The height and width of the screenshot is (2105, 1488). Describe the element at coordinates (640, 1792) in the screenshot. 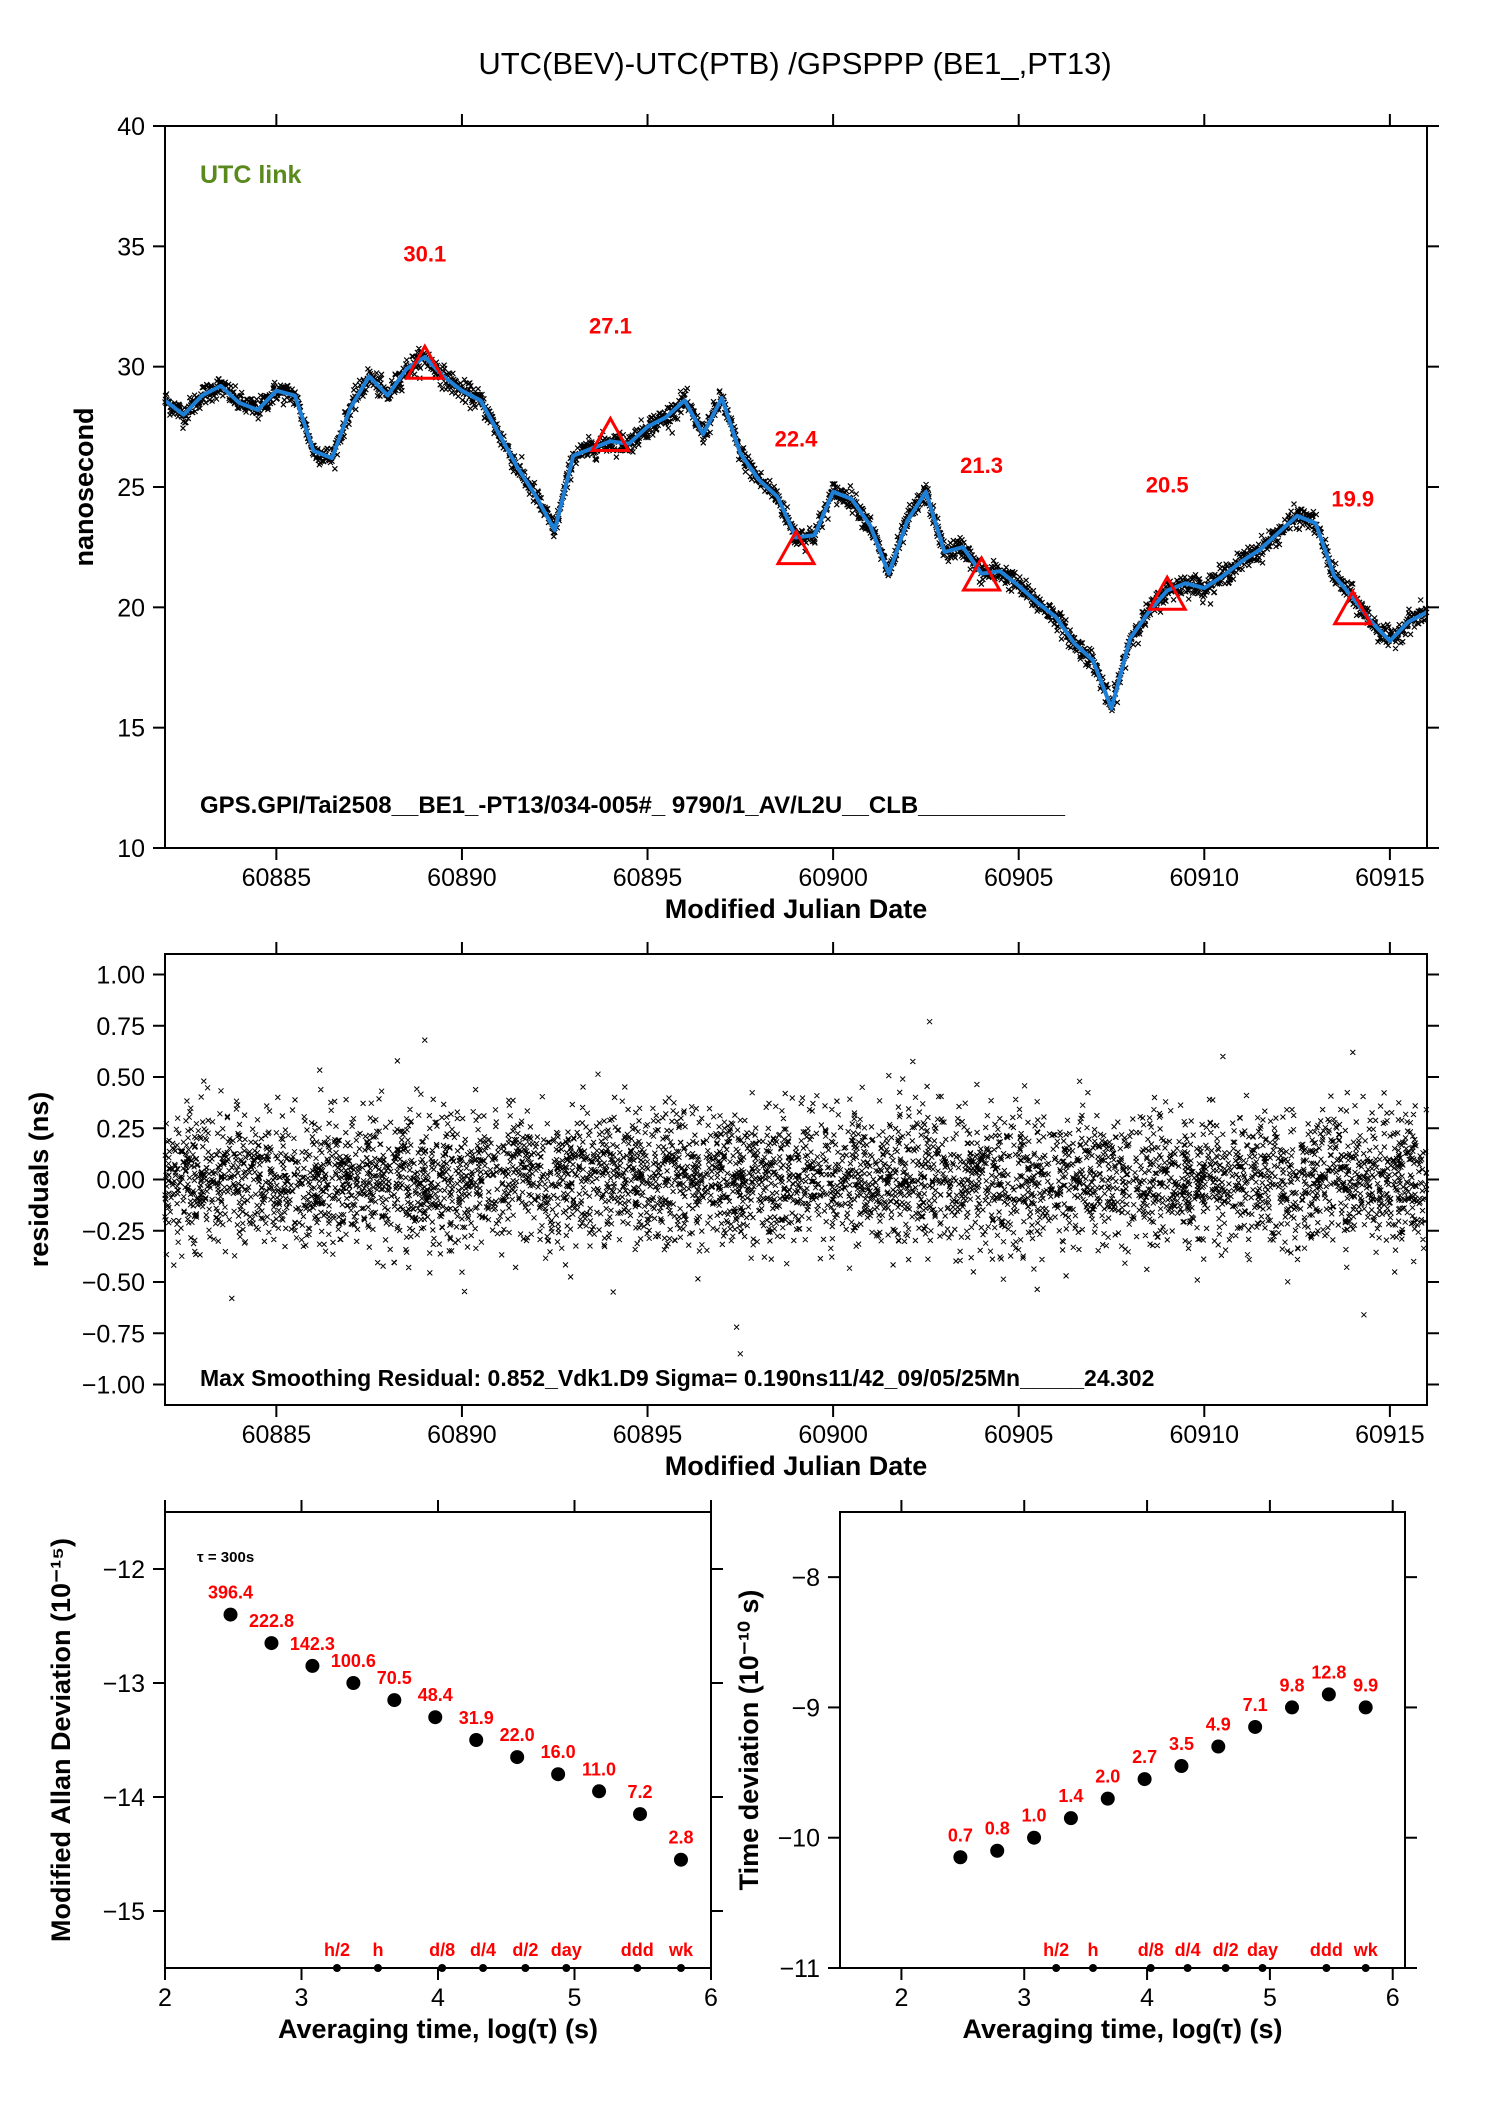

I see `deviation-value-label: 7.2` at that location.